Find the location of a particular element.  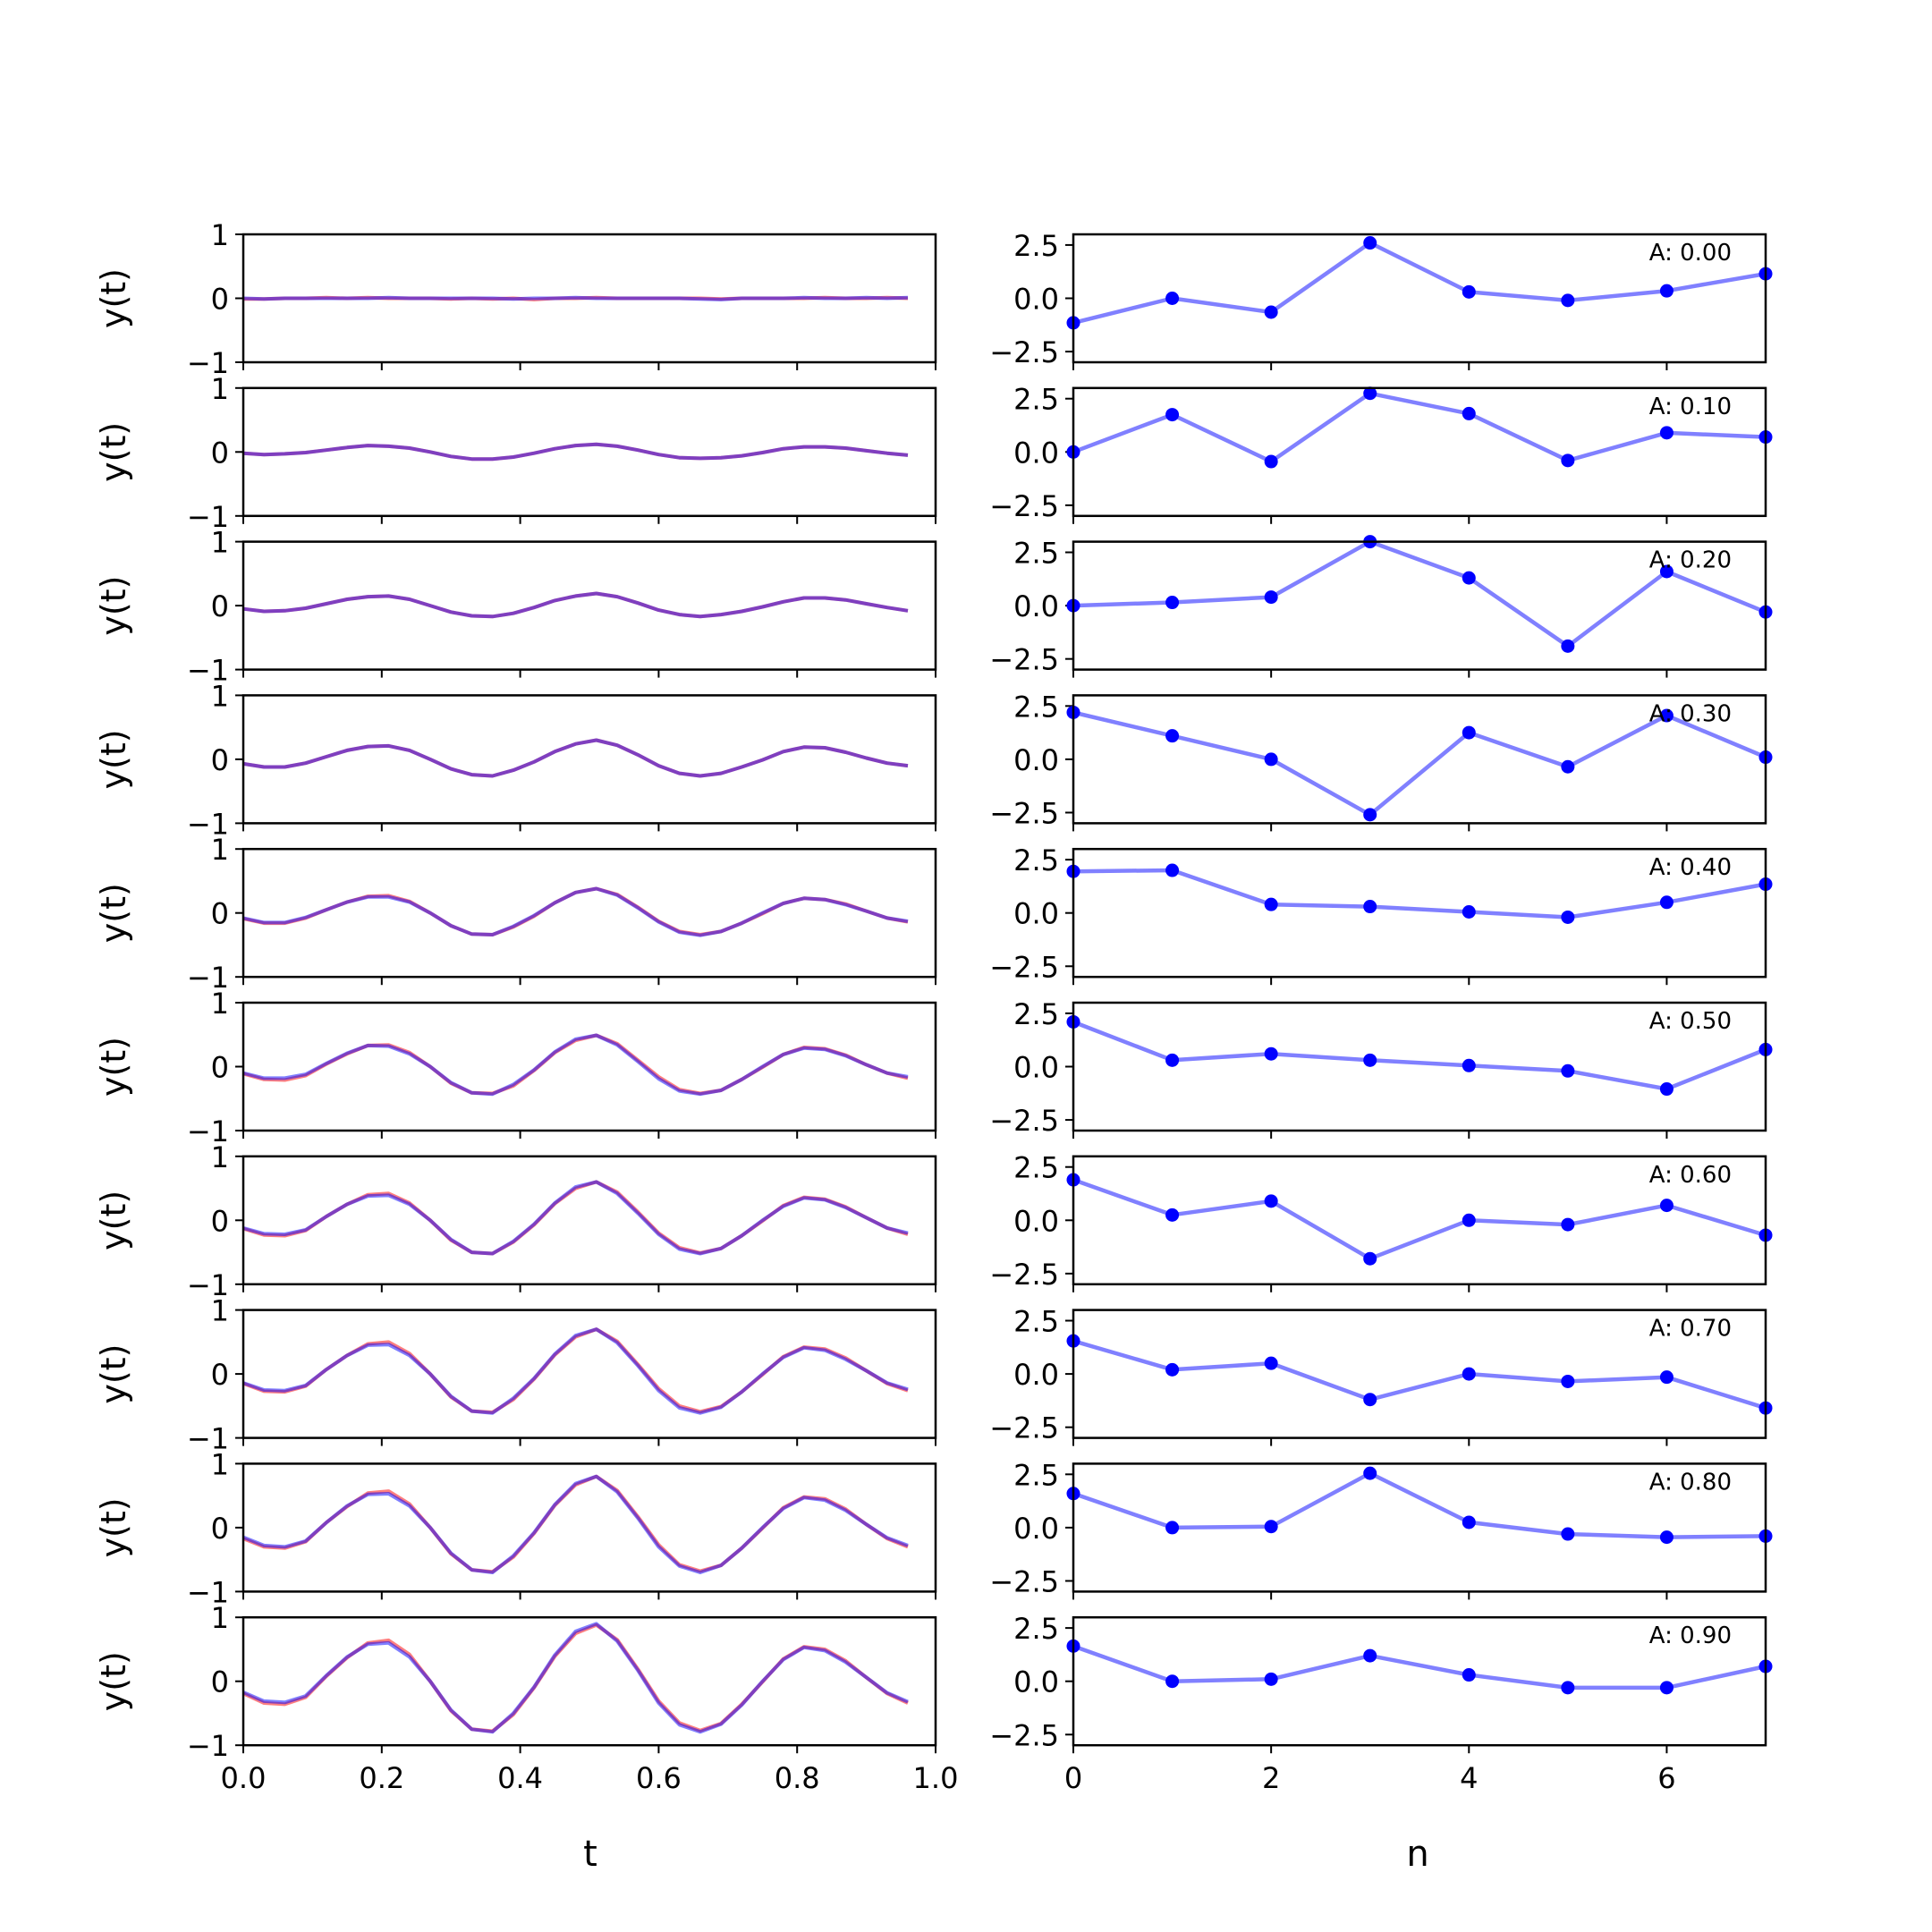

amplitude-annotation: A: 0.70 is located at coordinates (1690, 1329).